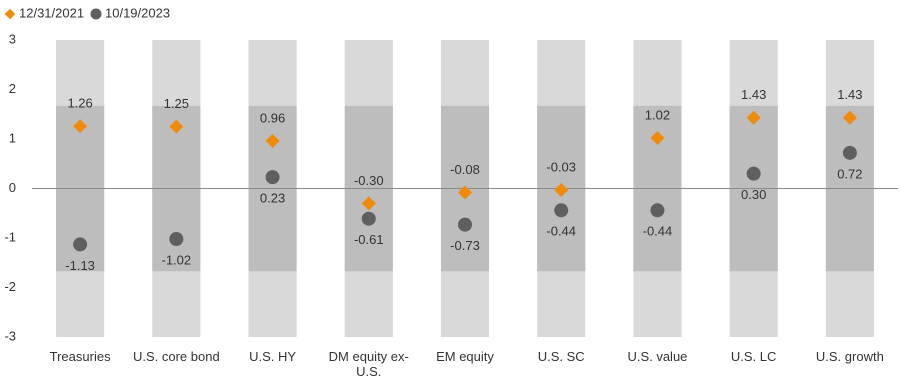 The image size is (900, 387). What do you see at coordinates (12, 88) in the screenshot?
I see `y-tick-label: 2` at bounding box center [12, 88].